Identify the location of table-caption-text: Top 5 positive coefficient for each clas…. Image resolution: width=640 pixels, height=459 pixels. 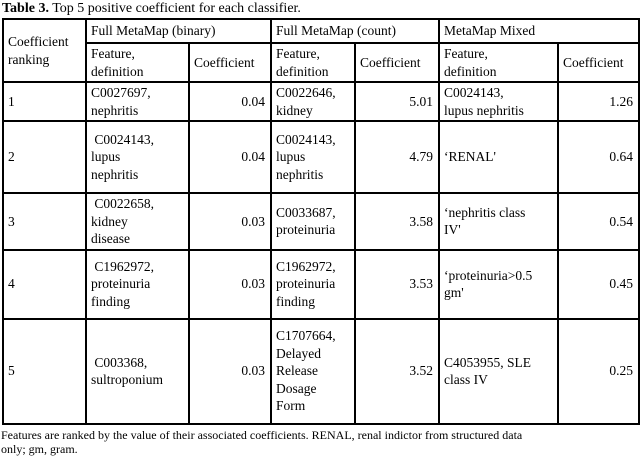
(174, 8).